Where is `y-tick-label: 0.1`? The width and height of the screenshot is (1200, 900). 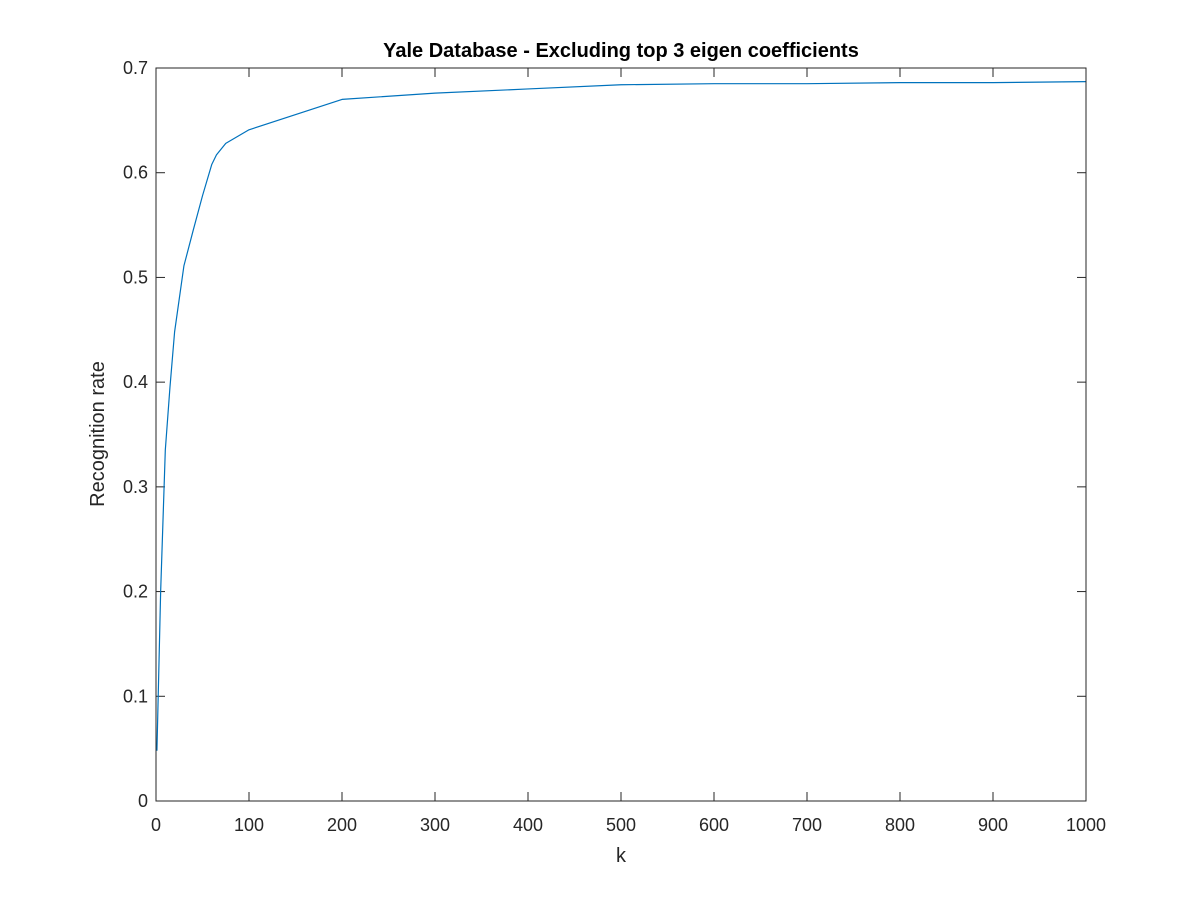
y-tick-label: 0.1 is located at coordinates (135, 696).